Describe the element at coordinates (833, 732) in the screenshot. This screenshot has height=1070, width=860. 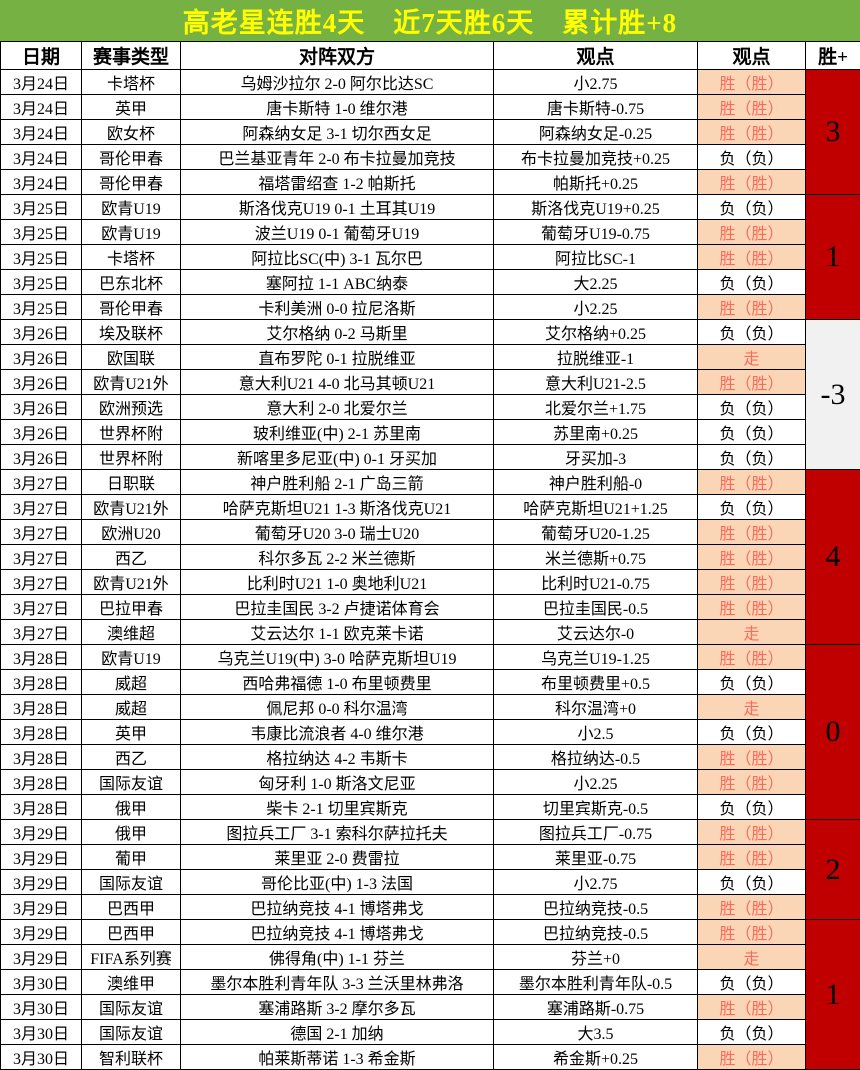
I see `winplus-cell: 0` at that location.